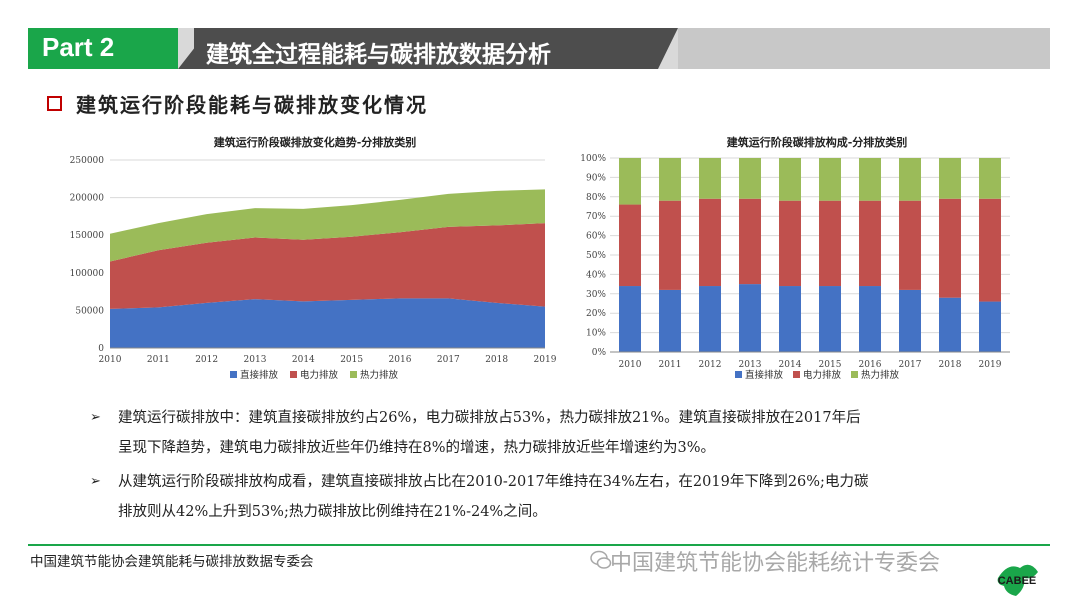  Describe the element at coordinates (864, 48) in the screenshot. I see `header-tail` at that location.